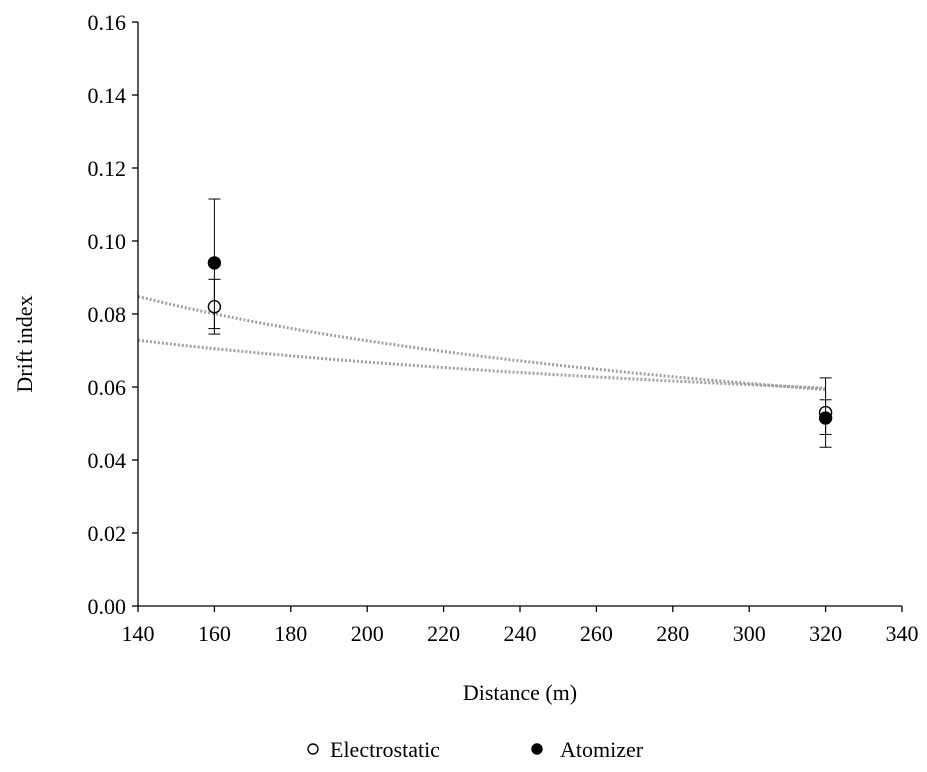  What do you see at coordinates (107, 241) in the screenshot?
I see `y-tick-label: 0.10` at bounding box center [107, 241].